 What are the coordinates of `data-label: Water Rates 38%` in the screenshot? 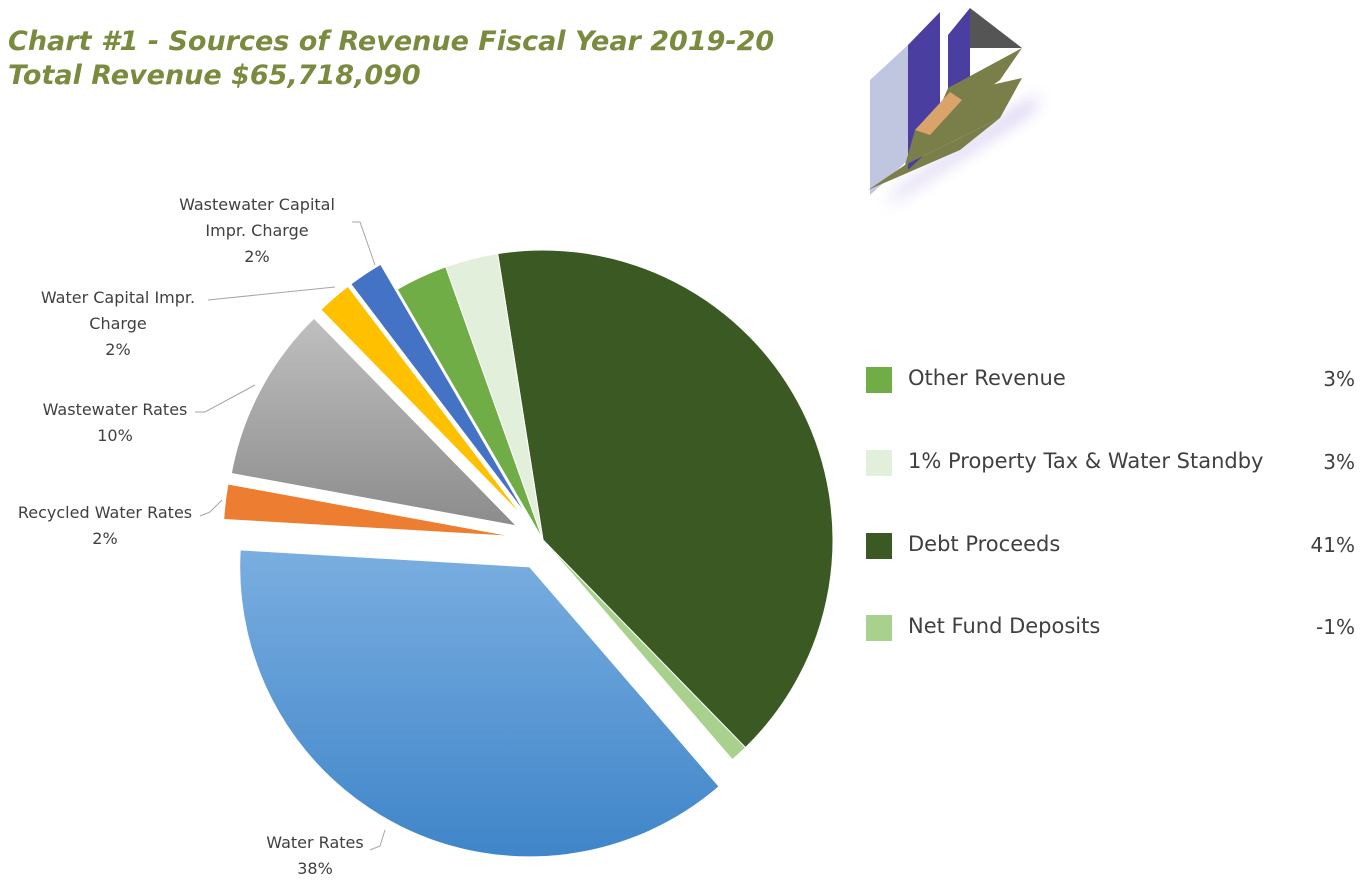 It's located at (315, 856).